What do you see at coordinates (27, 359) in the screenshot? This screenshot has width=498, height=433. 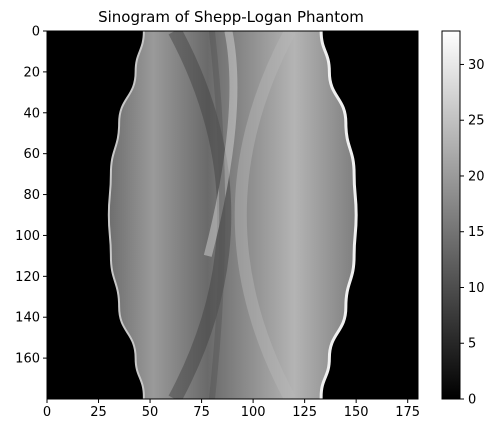 I see `y-tick-label: 160` at bounding box center [27, 359].